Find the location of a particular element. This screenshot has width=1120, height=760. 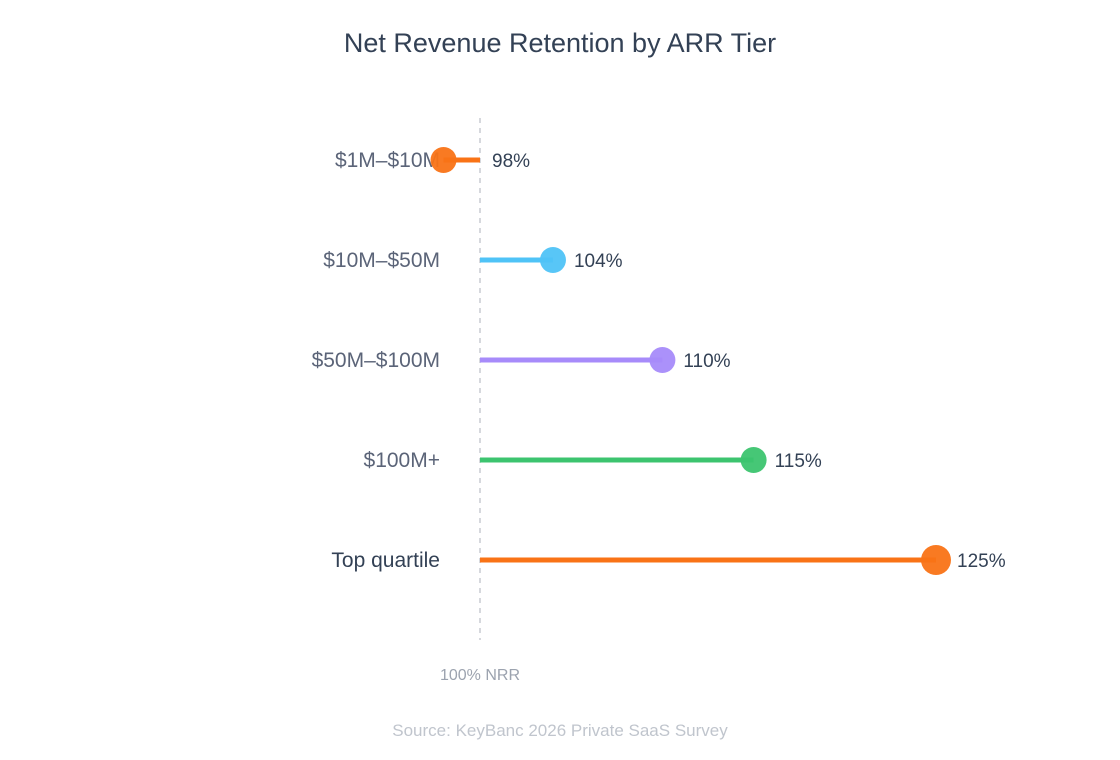

value-label: 110% is located at coordinates (706, 361).